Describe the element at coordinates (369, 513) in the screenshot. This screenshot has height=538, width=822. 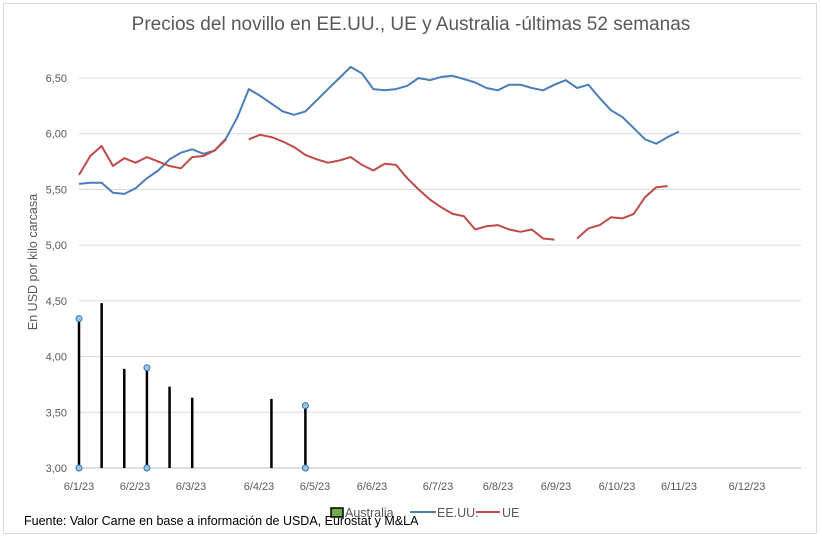
I see `legend-label-australia: Australia` at that location.